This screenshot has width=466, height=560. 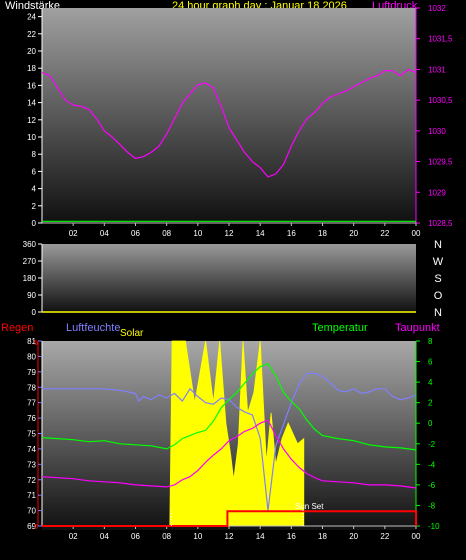 What do you see at coordinates (309, 506) in the screenshot?
I see `sunset-label: Sun Set` at bounding box center [309, 506].